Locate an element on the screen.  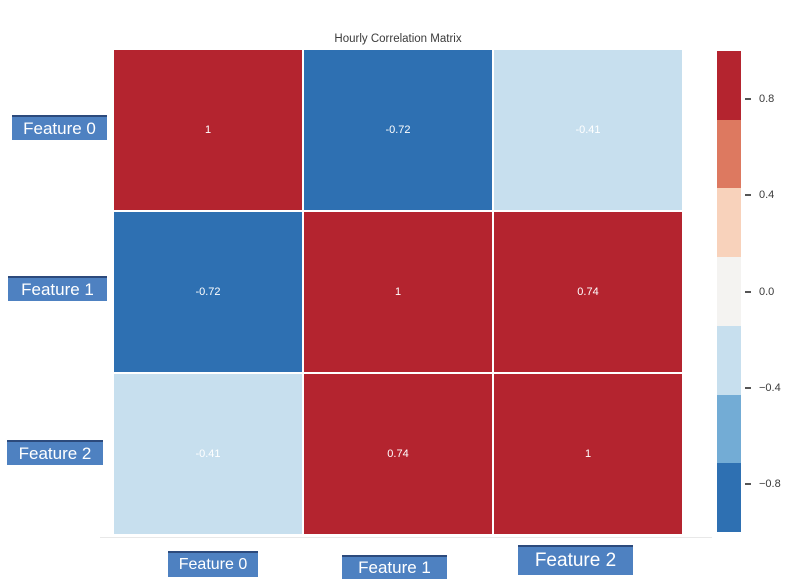
col-label-feature-0: Feature 0 is located at coordinates (213, 564).